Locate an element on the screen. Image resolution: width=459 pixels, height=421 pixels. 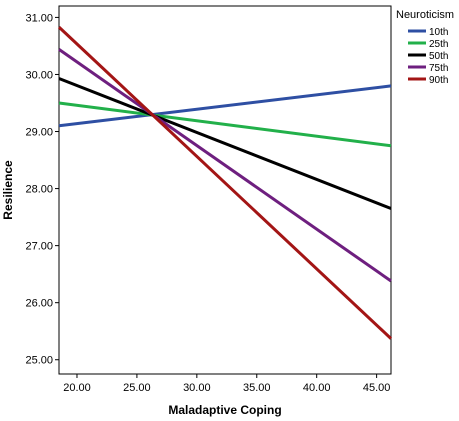
series-line-10th is located at coordinates (225, 106).